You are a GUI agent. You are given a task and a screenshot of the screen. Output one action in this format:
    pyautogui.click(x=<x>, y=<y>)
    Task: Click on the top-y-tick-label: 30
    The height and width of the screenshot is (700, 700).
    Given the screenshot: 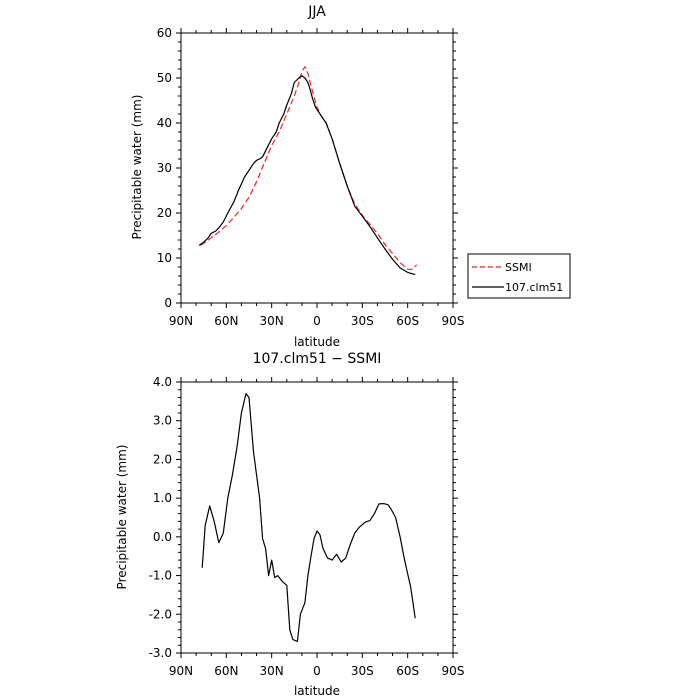 What is the action you would take?
    pyautogui.click(x=164, y=168)
    